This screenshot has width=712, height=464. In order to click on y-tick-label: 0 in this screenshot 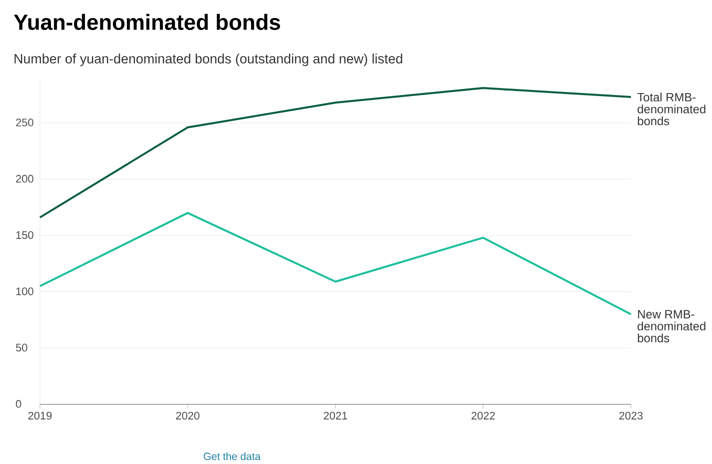, I will do `click(19, 404)`.